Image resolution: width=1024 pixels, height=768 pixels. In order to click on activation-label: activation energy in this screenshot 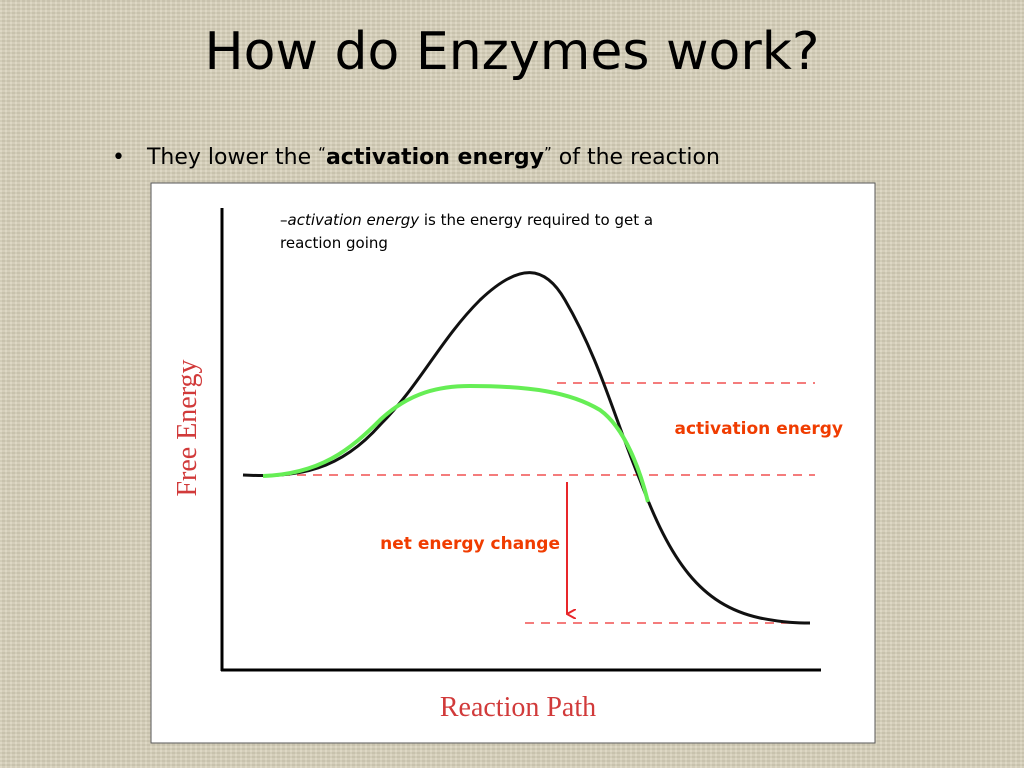, I will do `click(758, 429)`.